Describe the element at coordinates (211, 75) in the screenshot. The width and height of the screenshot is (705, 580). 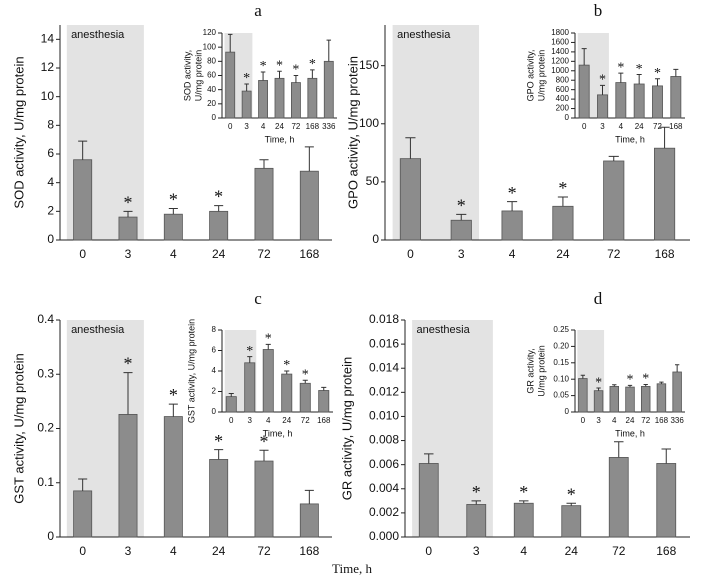
I see `y-tick-label: 60` at that location.